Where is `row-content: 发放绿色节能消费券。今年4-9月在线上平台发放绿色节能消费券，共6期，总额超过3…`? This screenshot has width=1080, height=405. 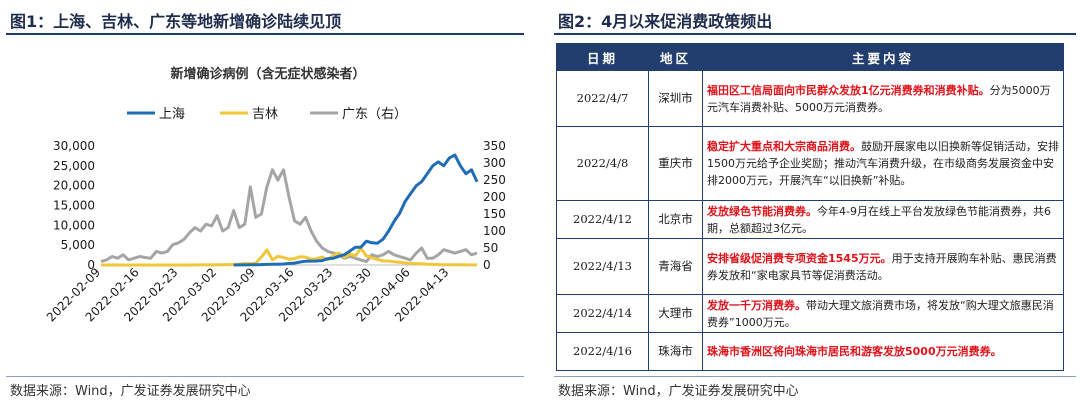
row-content: 发放绿色节能消费券。今年4-9月在线上平台发放绿色节能消费券，共6期，总额超过3… is located at coordinates (883, 219).